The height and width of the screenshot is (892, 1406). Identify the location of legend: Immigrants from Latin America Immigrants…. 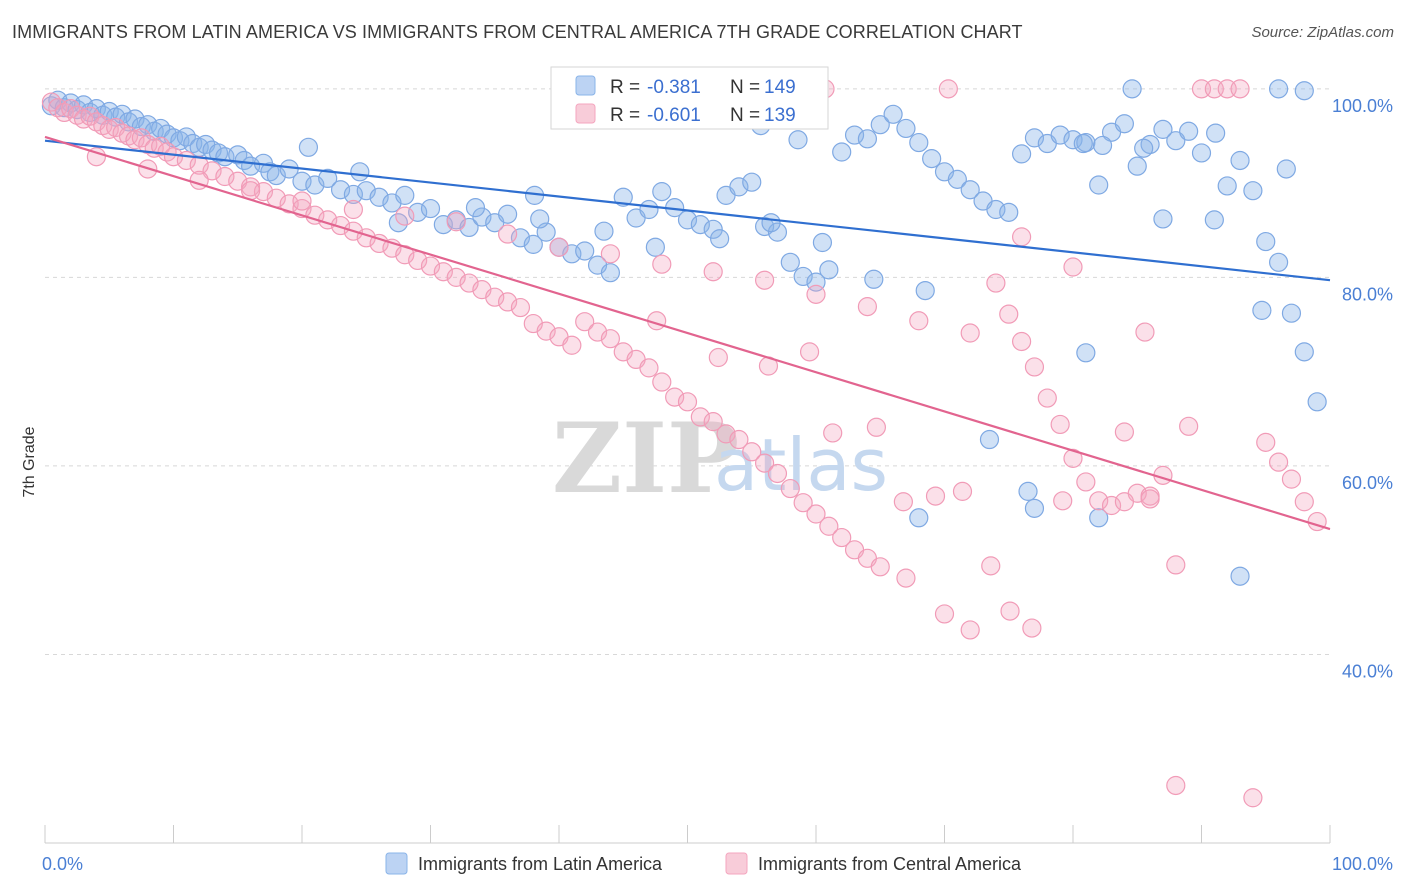
(703, 863).